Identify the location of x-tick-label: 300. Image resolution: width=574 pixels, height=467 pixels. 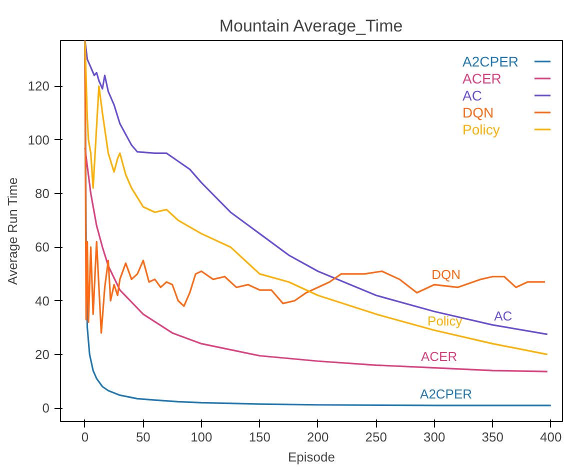
(435, 437).